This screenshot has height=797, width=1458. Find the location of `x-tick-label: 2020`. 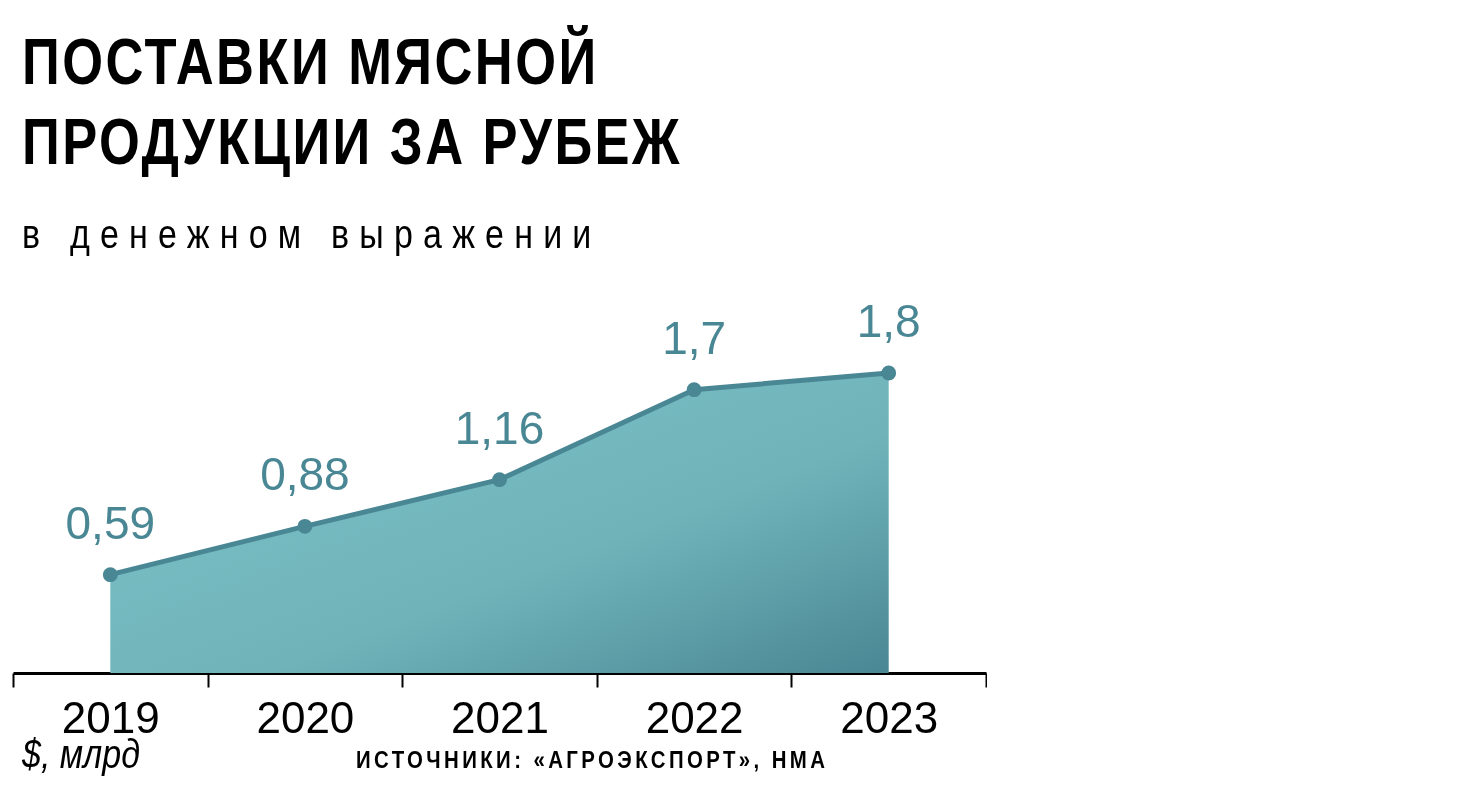

x-tick-label: 2020 is located at coordinates (305, 717).